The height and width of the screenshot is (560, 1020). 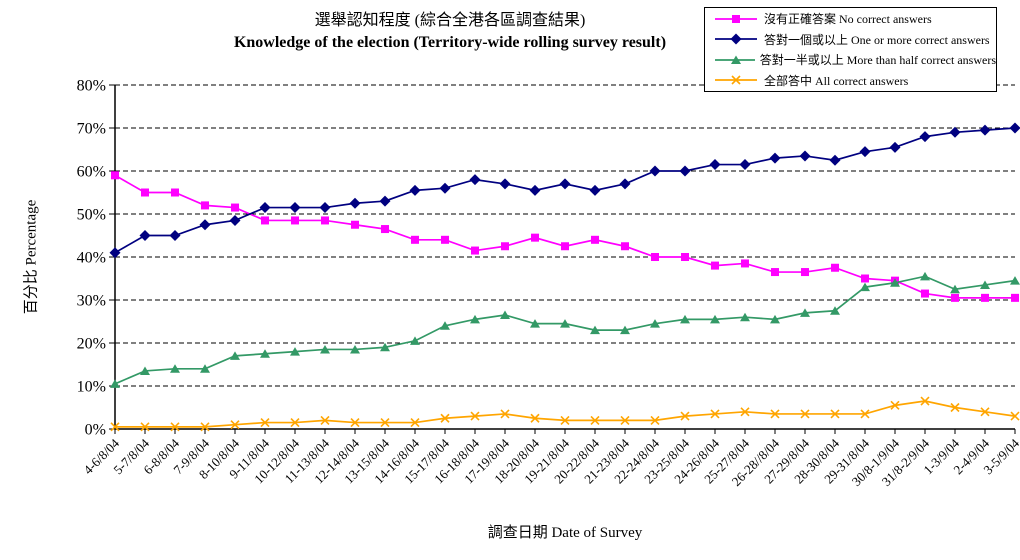 I want to click on legend-label: 沒有正確答案 No correct answers, so click(x=848, y=19).